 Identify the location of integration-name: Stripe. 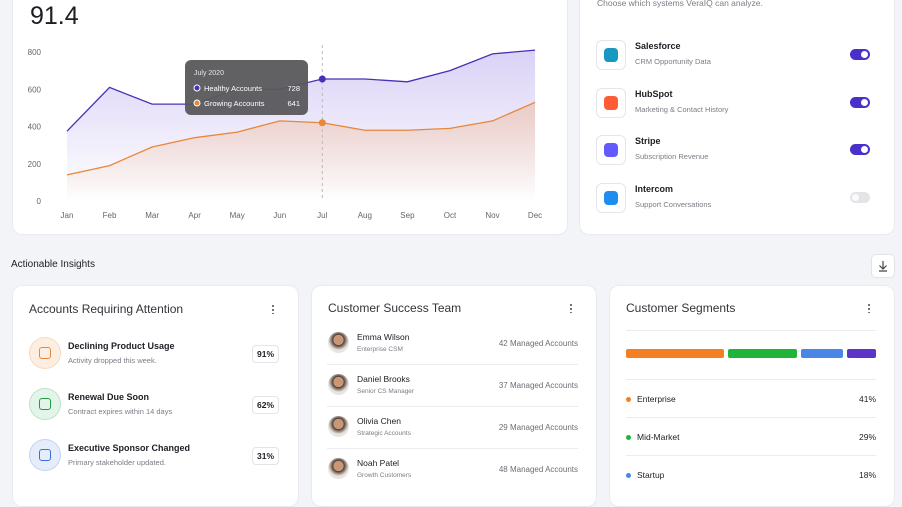
(648, 141).